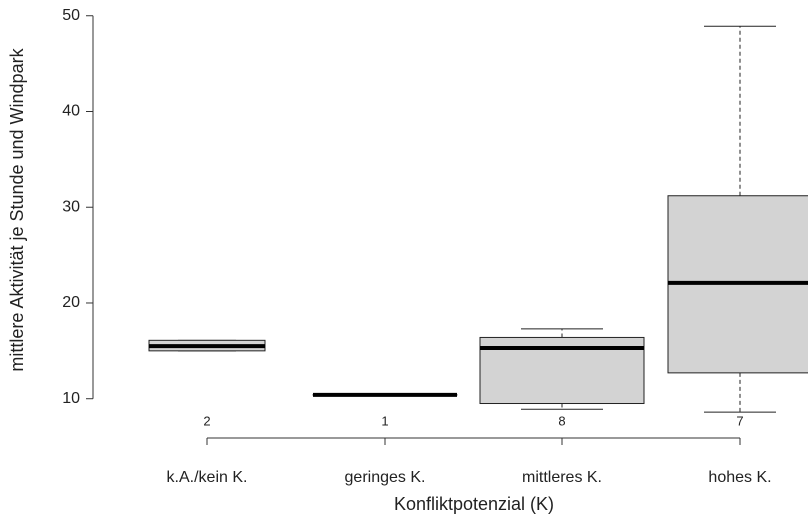 The image size is (808, 517). I want to click on count-label: 7, so click(739, 420).